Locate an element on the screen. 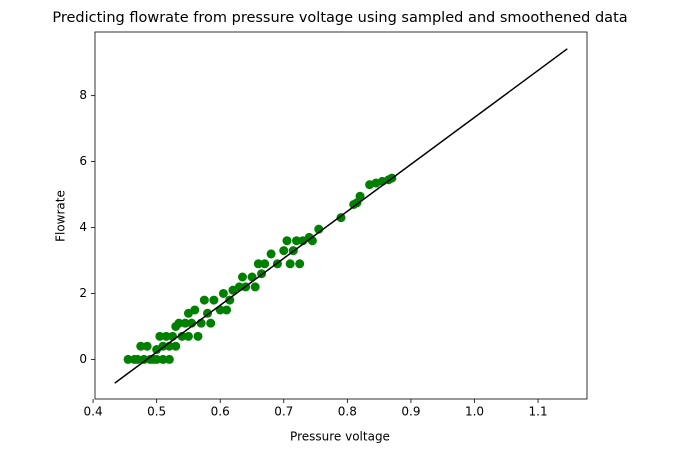 Image resolution: width=679 pixels, height=459 pixels. x-tick-label: 1.1 is located at coordinates (538, 412).